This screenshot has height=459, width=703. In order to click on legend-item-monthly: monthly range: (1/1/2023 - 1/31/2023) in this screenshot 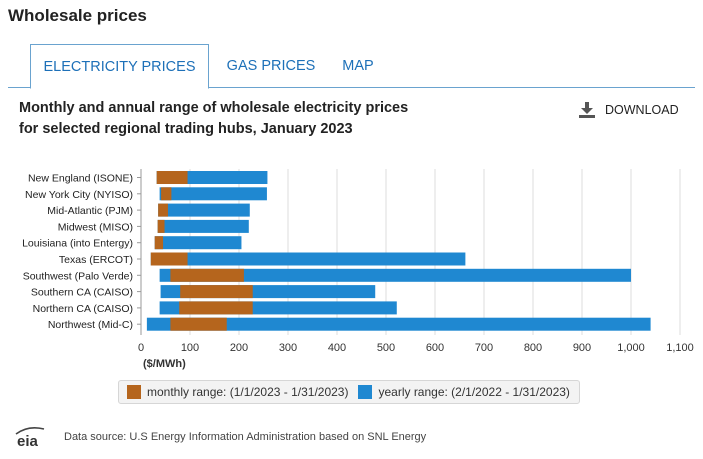, I will do `click(237, 392)`.